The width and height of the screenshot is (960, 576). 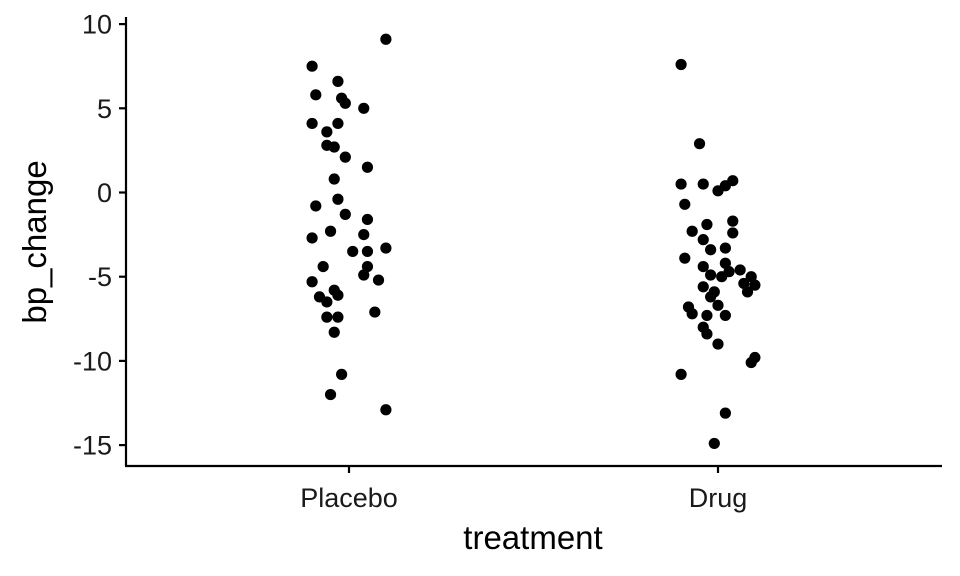 I want to click on x-tick-label: Drug, so click(x=718, y=498).